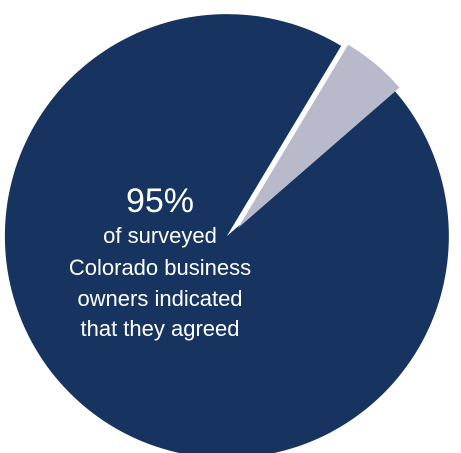  I want to click on annotation-line-1: of surveyed, so click(160, 235).